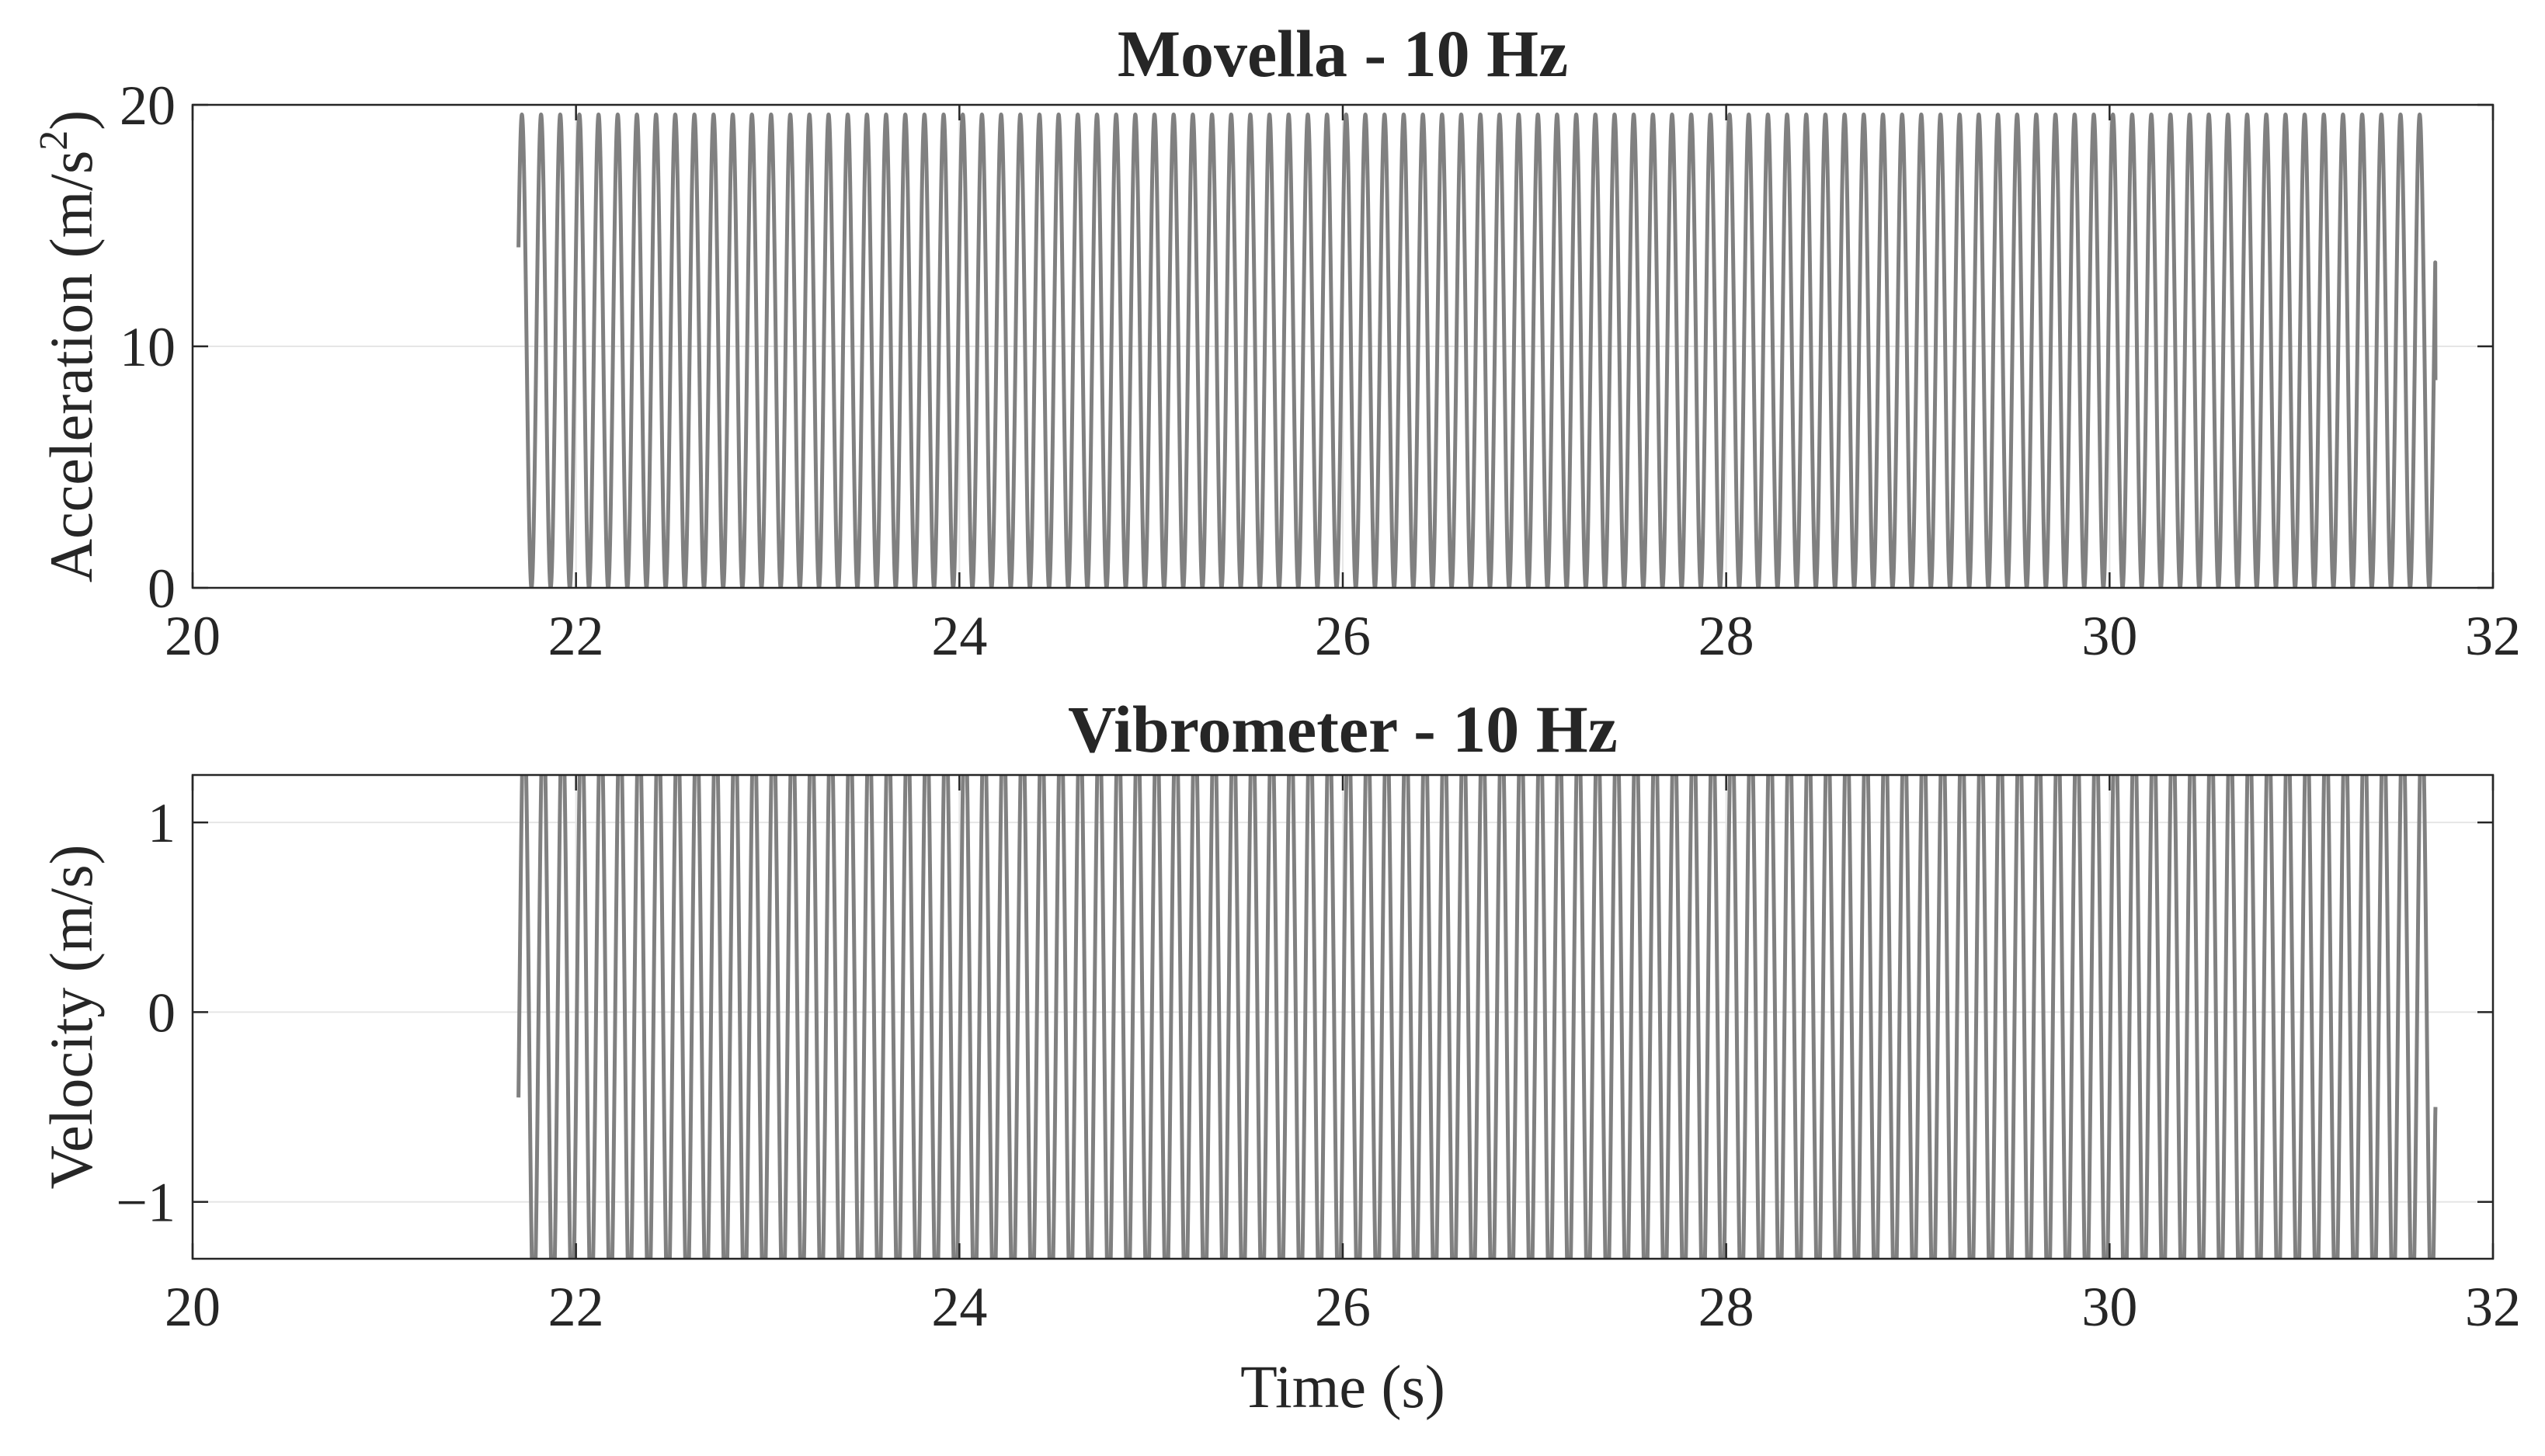 This screenshot has height=1456, width=2545. Describe the element at coordinates (1343, 1307) in the screenshot. I see `panel-2-xtick-label-3: 26` at that location.